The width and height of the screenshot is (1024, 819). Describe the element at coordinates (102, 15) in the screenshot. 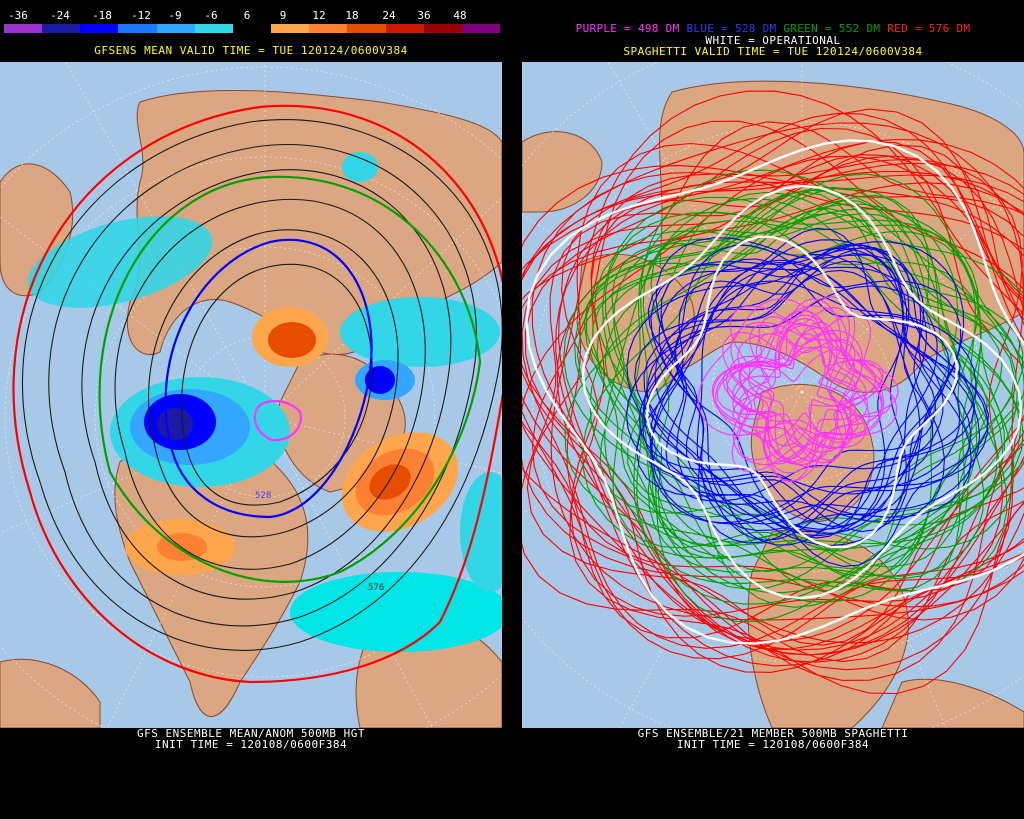

I see `scale-label: -18` at that location.